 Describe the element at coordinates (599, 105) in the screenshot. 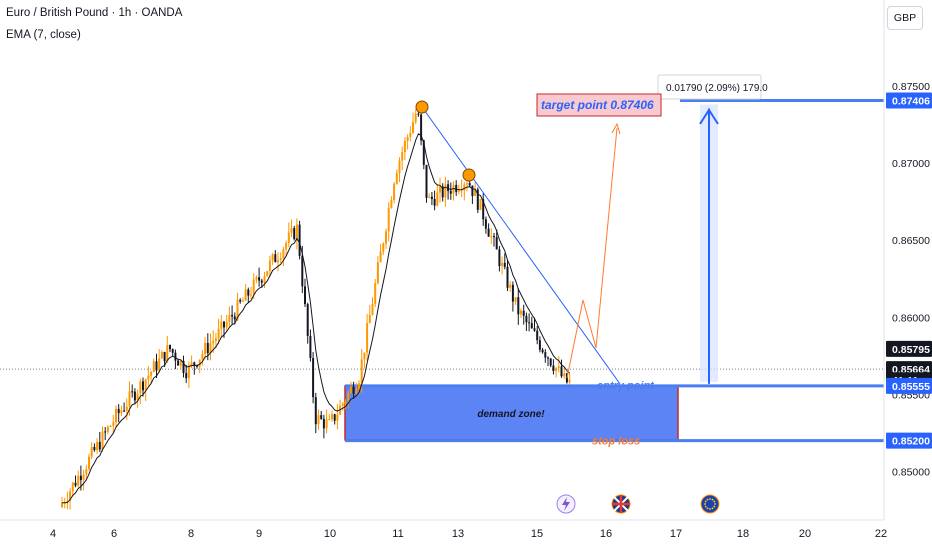

I see `target-label-box` at that location.